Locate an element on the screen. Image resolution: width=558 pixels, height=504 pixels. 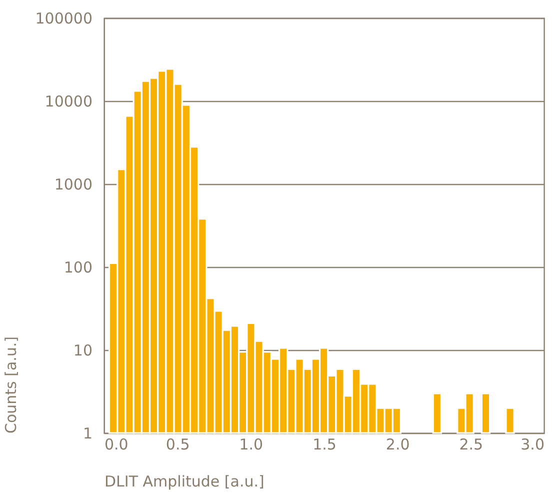
x-tick-label: 2.0 is located at coordinates (398, 445).